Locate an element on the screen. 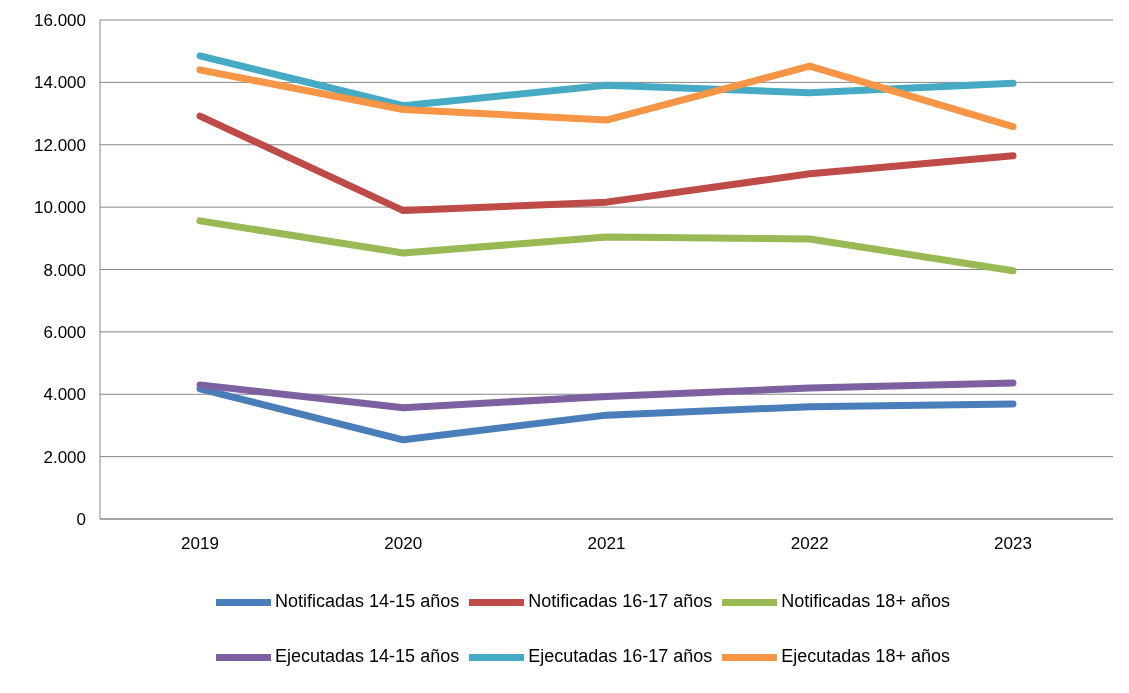 The width and height of the screenshot is (1129, 693). x-tick-label: 2023 is located at coordinates (1013, 544).